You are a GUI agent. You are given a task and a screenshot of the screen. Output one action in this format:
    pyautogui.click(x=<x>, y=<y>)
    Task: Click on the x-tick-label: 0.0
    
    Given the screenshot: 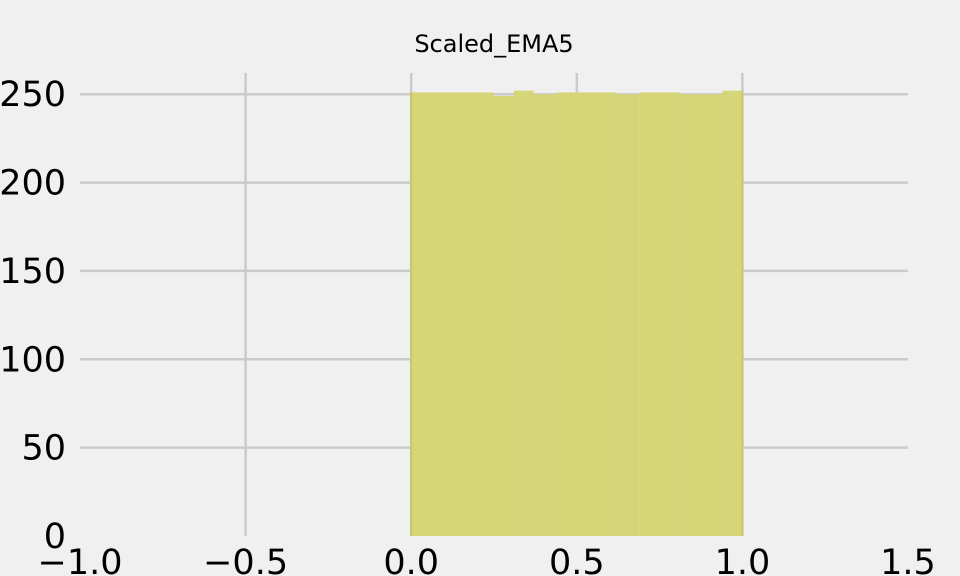 What is the action you would take?
    pyautogui.click(x=411, y=559)
    